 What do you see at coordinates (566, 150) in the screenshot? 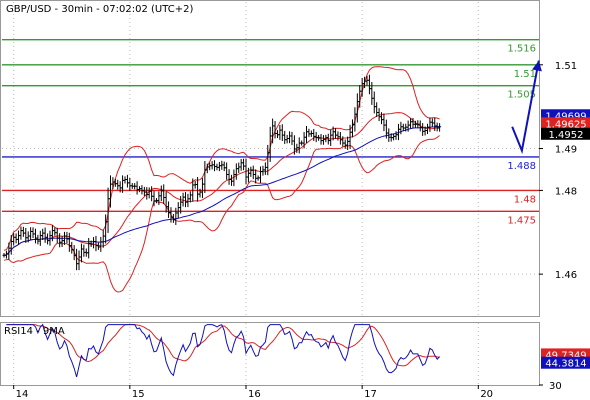
I see `y-tick-label: 1.49` at bounding box center [566, 150].